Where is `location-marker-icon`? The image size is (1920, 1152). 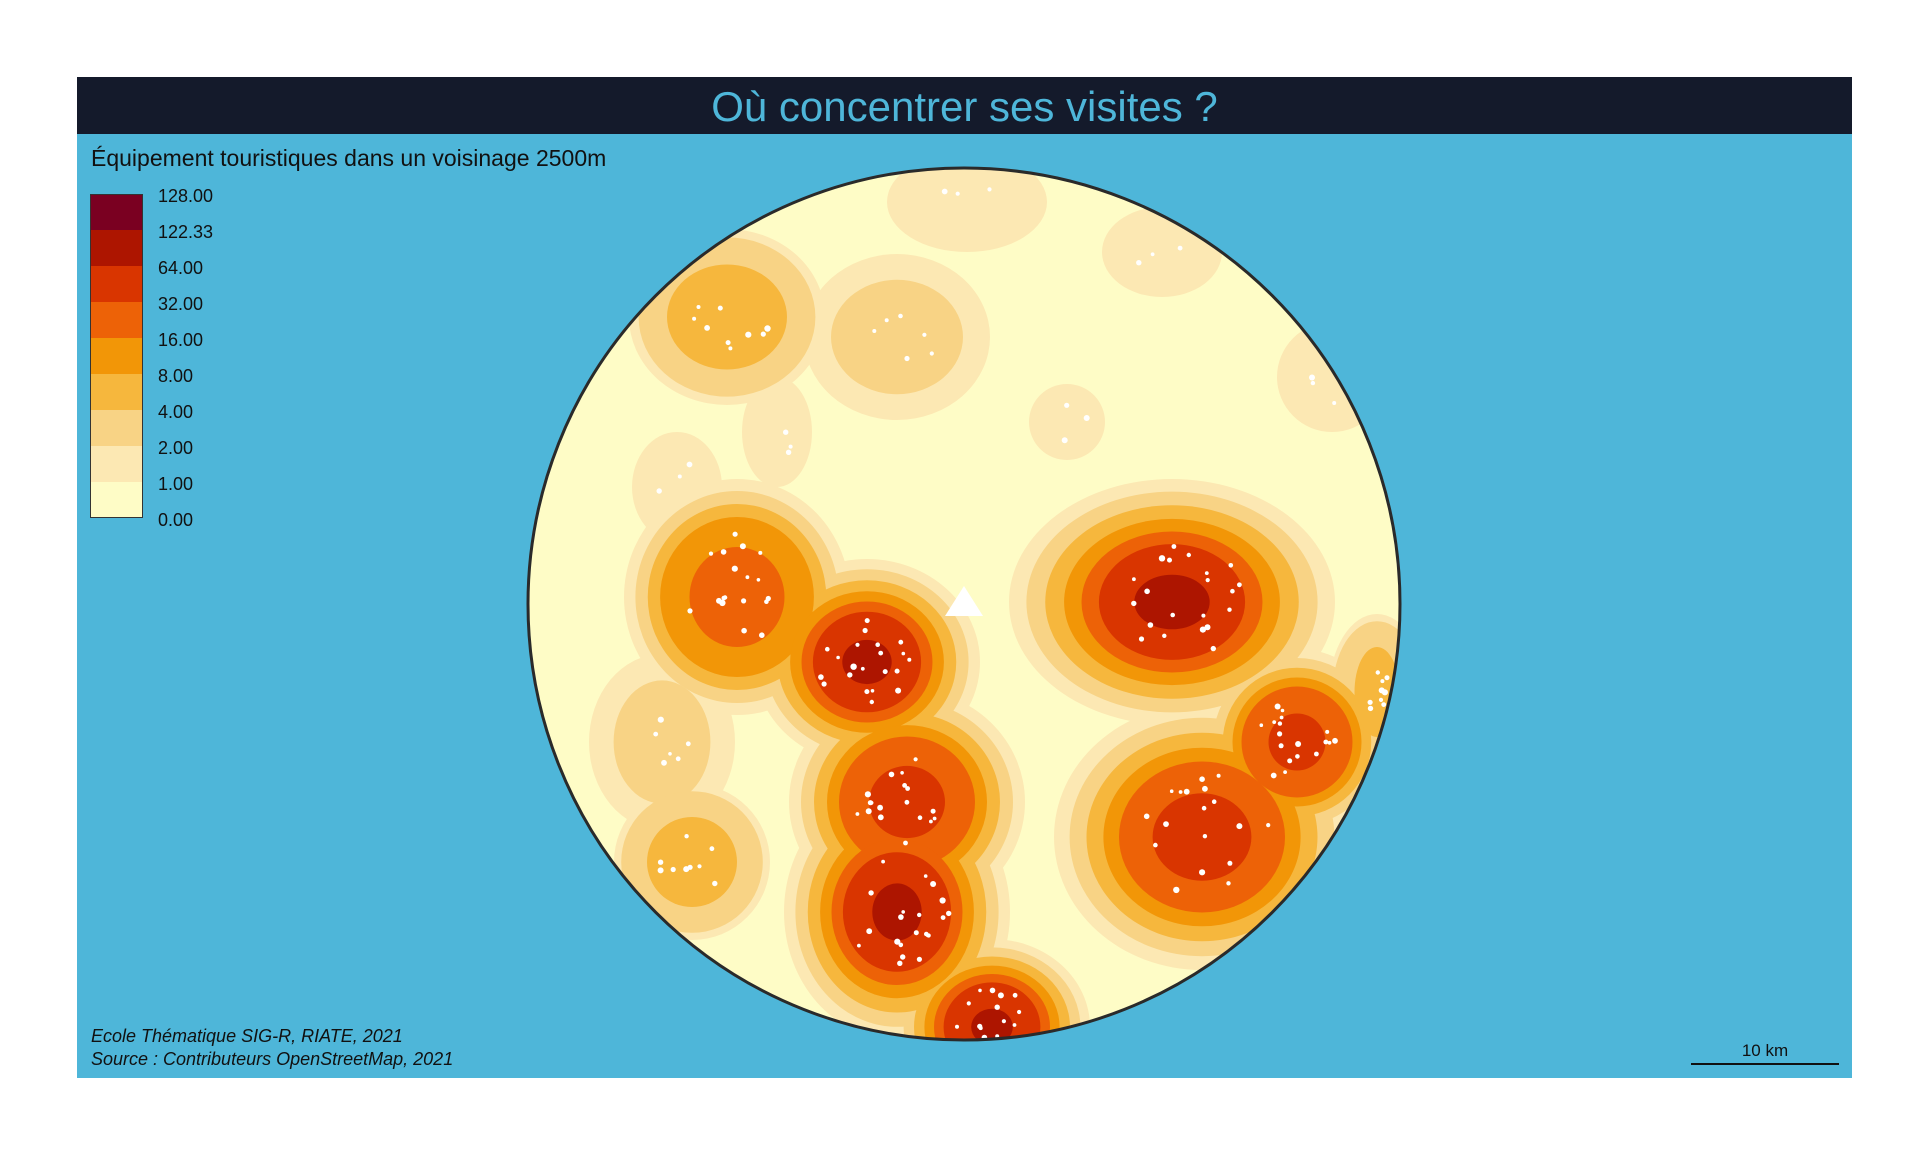
location-marker-icon is located at coordinates (964, 601).